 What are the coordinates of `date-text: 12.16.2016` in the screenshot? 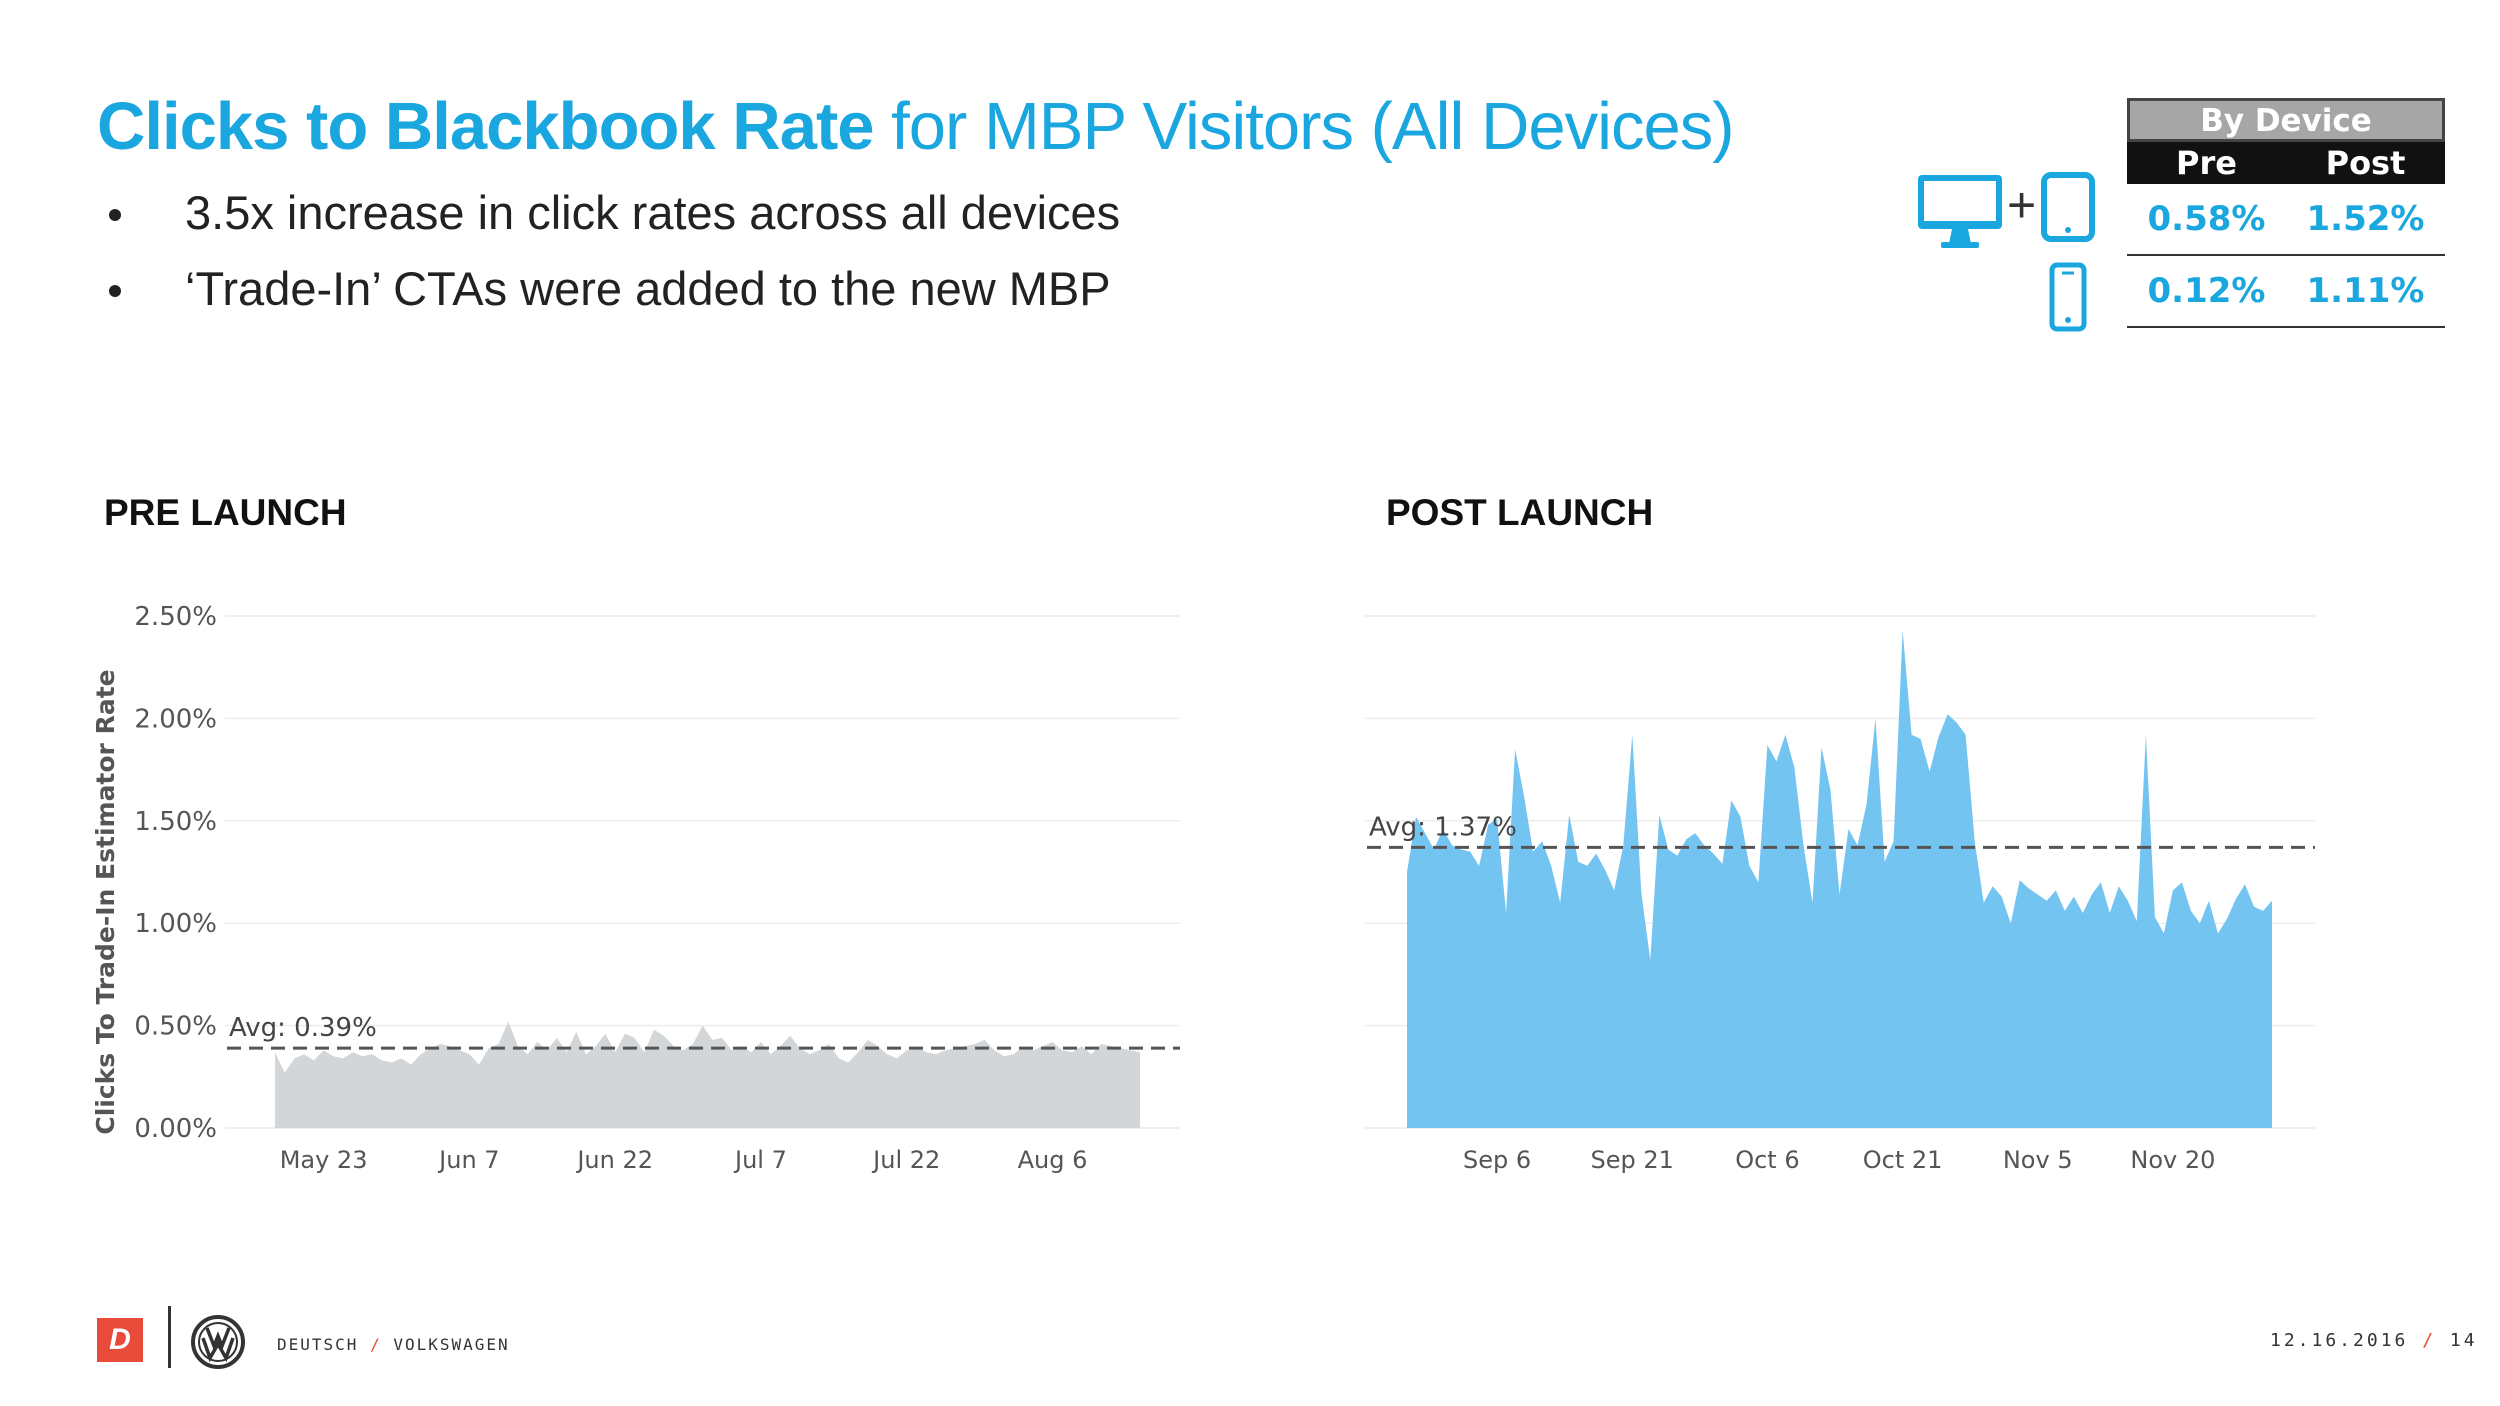 It's located at (2339, 1340).